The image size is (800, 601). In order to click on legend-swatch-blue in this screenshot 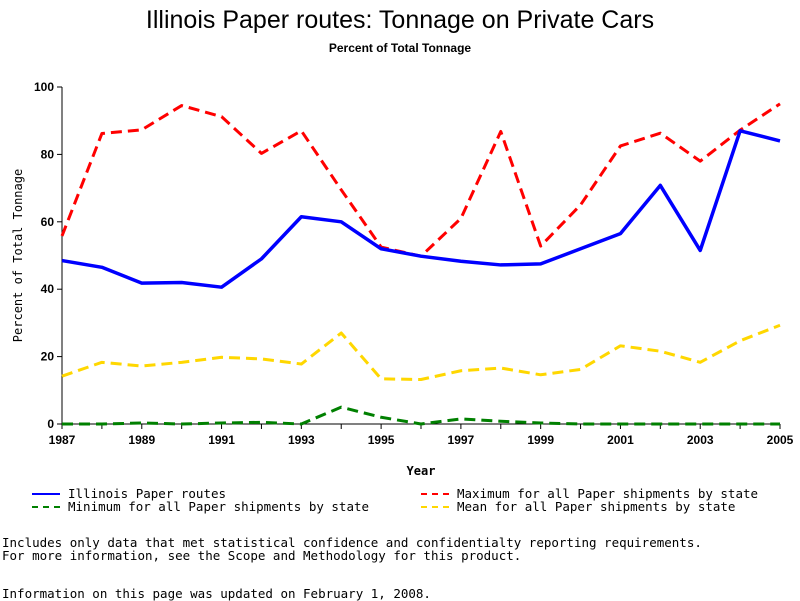, I will do `click(46, 494)`.